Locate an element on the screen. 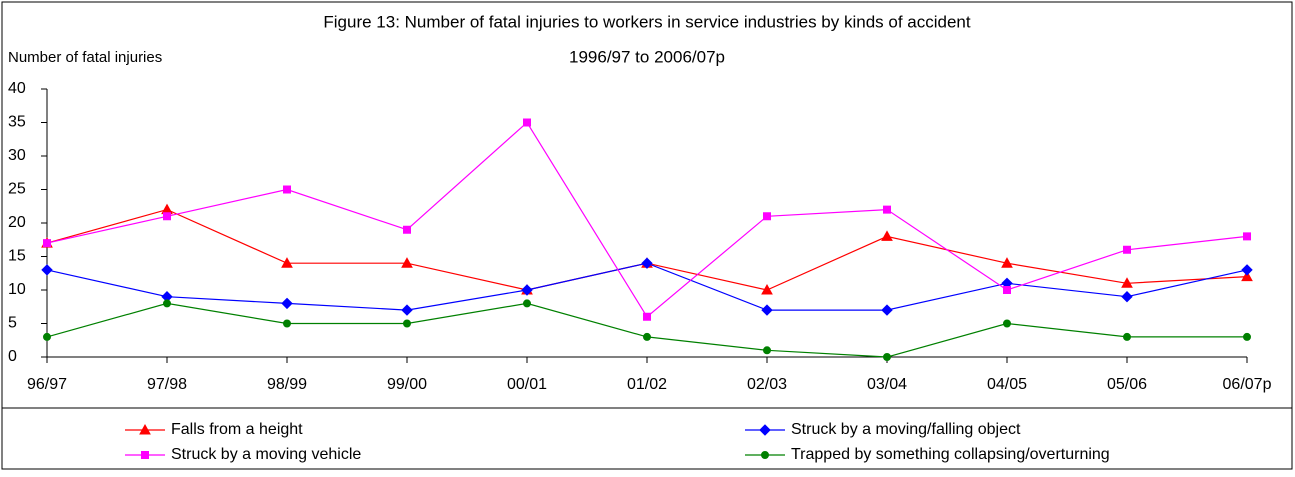 The width and height of the screenshot is (1295, 477). chart-subtitle: 1996/97 to 2006/07p is located at coordinates (647, 56).